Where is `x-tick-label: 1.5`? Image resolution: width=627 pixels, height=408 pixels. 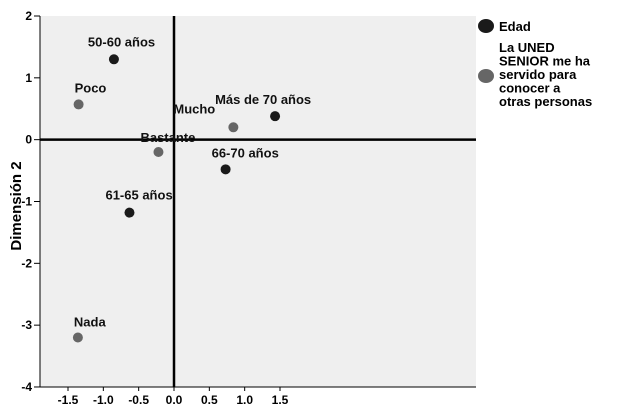 x-tick-label: 1.5 is located at coordinates (280, 400).